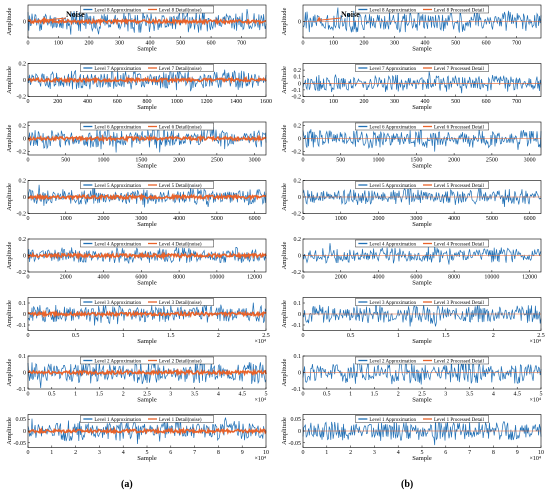 This screenshot has width=550, height=500. Describe the element at coordinates (392, 362) in the screenshot. I see `legend-entry-approximation: Level 2 Approximation` at that location.